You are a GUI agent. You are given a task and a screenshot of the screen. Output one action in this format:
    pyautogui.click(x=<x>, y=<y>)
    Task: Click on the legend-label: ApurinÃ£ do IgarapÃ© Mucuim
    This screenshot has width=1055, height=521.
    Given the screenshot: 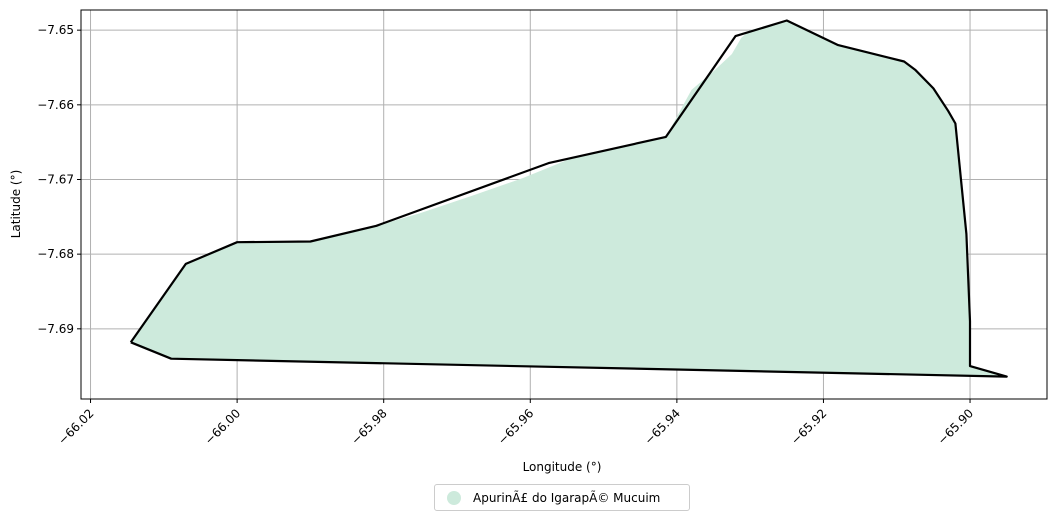 What is the action you would take?
    pyautogui.click(x=567, y=497)
    